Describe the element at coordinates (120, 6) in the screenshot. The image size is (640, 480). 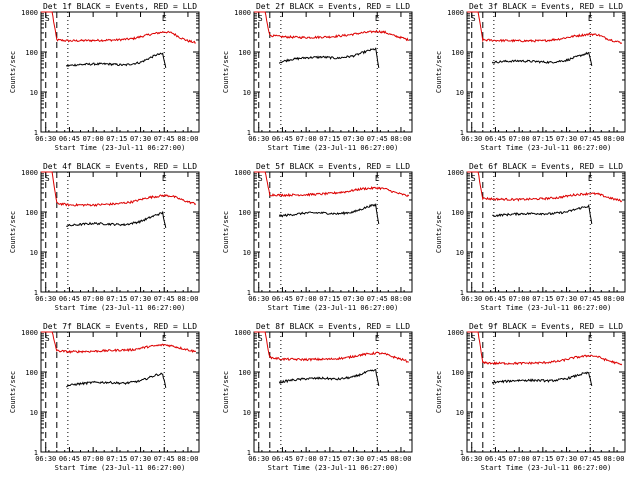
I see `panel-title: Det 1f BLACK = Events, RED = LLD` at that location.